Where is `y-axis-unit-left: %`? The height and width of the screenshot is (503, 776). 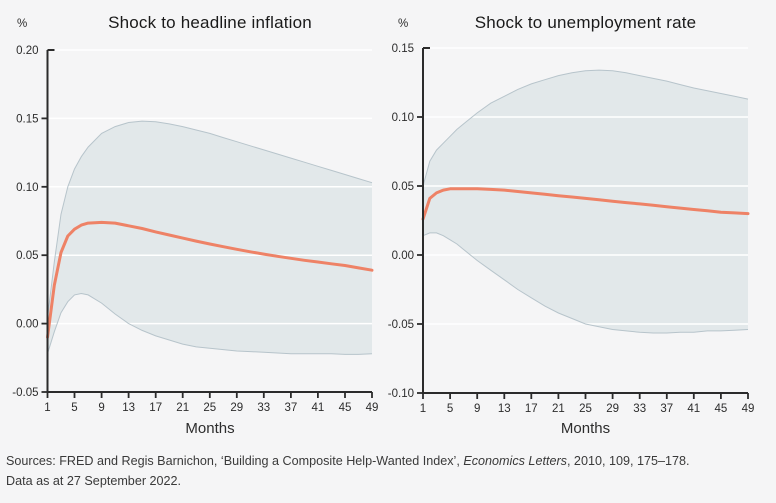
y-axis-unit-left: % is located at coordinates (22, 24).